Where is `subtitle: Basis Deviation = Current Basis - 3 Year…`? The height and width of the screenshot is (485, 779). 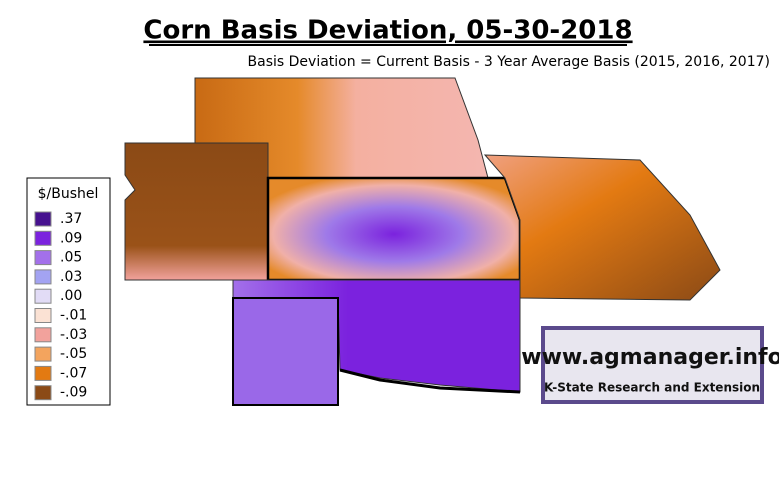 subtitle: Basis Deviation = Current Basis - 3 Year… is located at coordinates (509, 62).